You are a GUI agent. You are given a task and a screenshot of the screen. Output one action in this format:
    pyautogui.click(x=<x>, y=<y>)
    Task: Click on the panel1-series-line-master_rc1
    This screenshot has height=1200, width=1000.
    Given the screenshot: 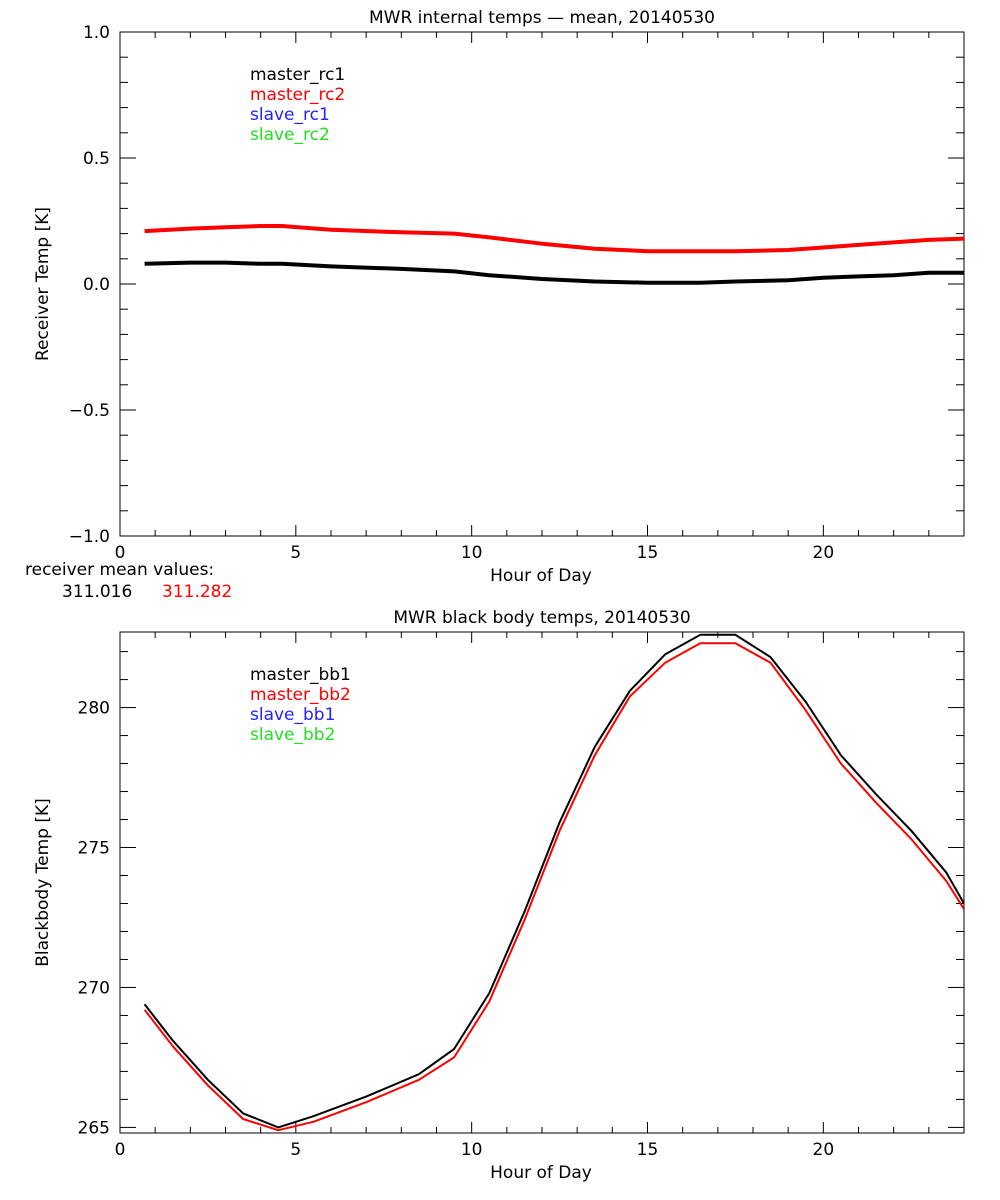 What is the action you would take?
    pyautogui.click(x=554, y=272)
    